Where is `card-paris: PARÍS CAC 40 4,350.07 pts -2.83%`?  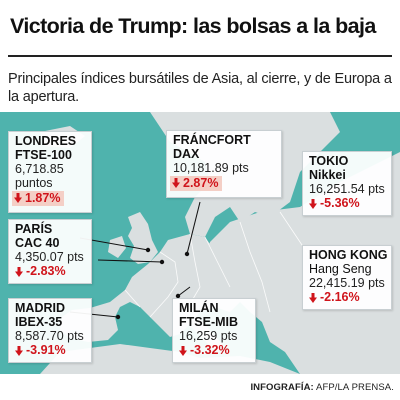 card-paris: PARÍS CAC 40 4,350.07 pts -2.83% is located at coordinates (50, 251).